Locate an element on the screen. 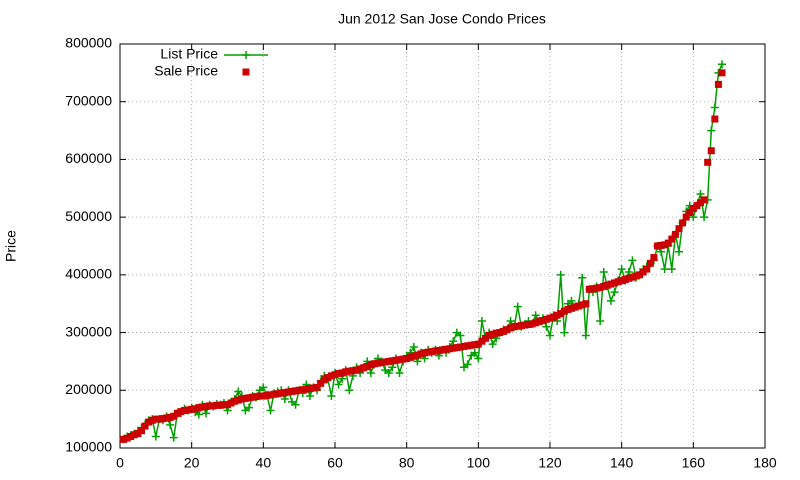 The width and height of the screenshot is (800, 480). y-axis-label: Price is located at coordinates (11, 246).